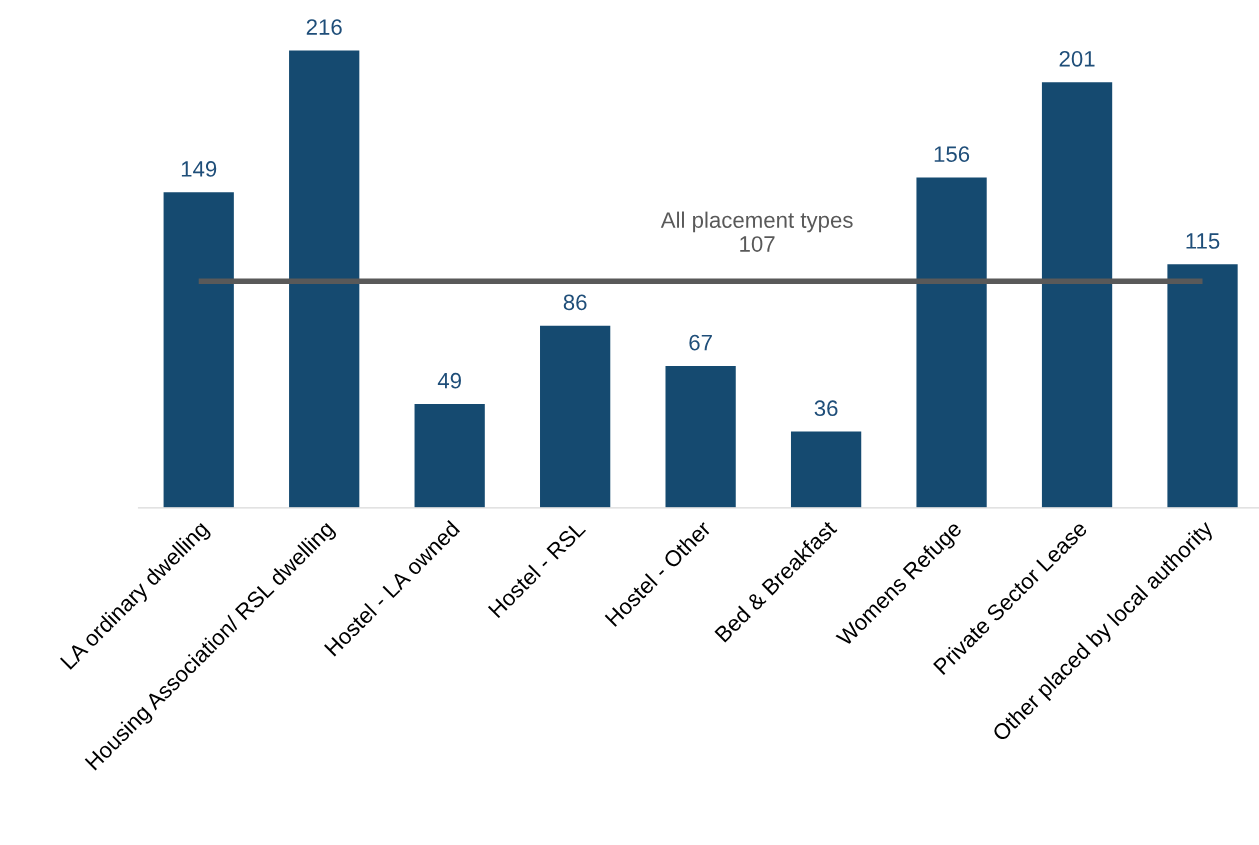 The image size is (1259, 845). Describe the element at coordinates (826, 408) in the screenshot. I see `data-label: 36` at that location.